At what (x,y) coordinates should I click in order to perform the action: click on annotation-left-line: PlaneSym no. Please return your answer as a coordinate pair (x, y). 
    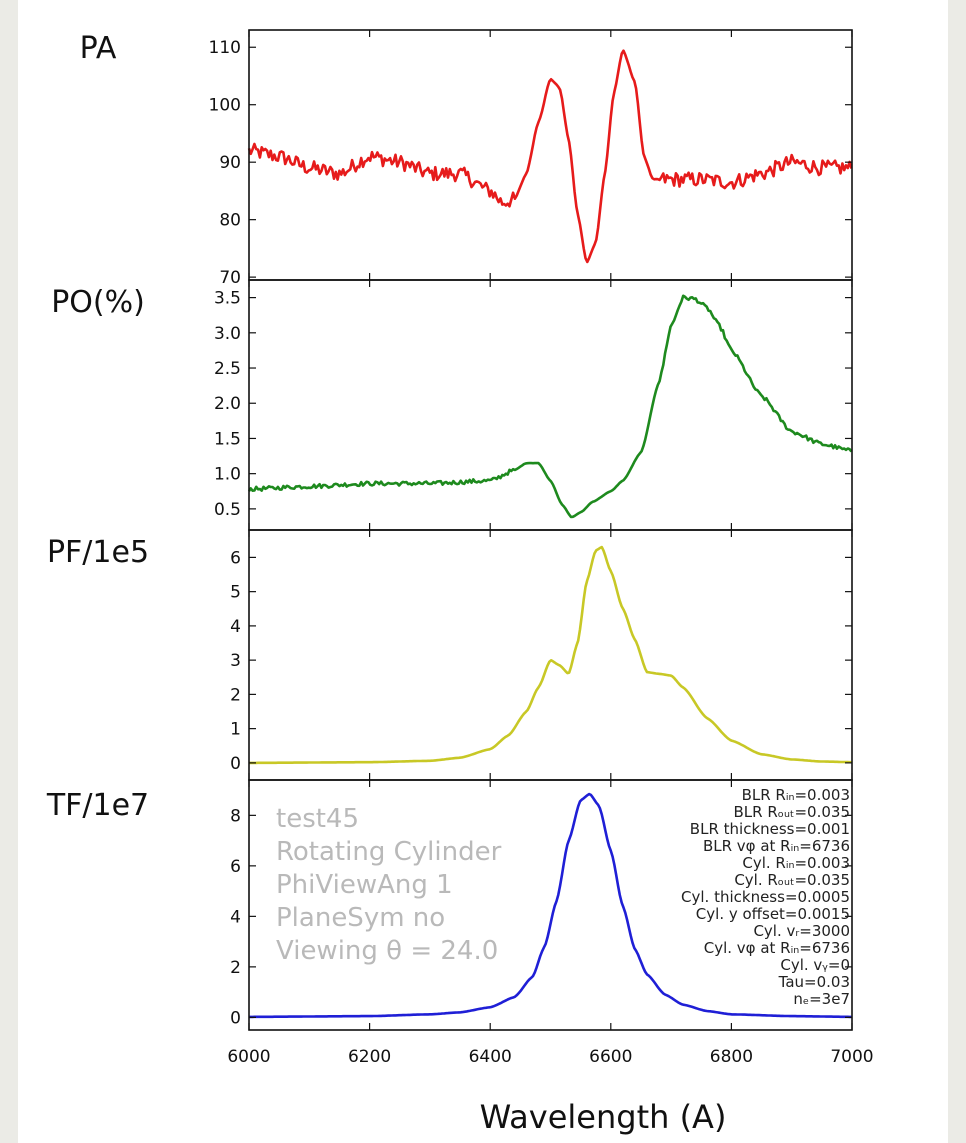
    Looking at the image, I should click on (360, 918).